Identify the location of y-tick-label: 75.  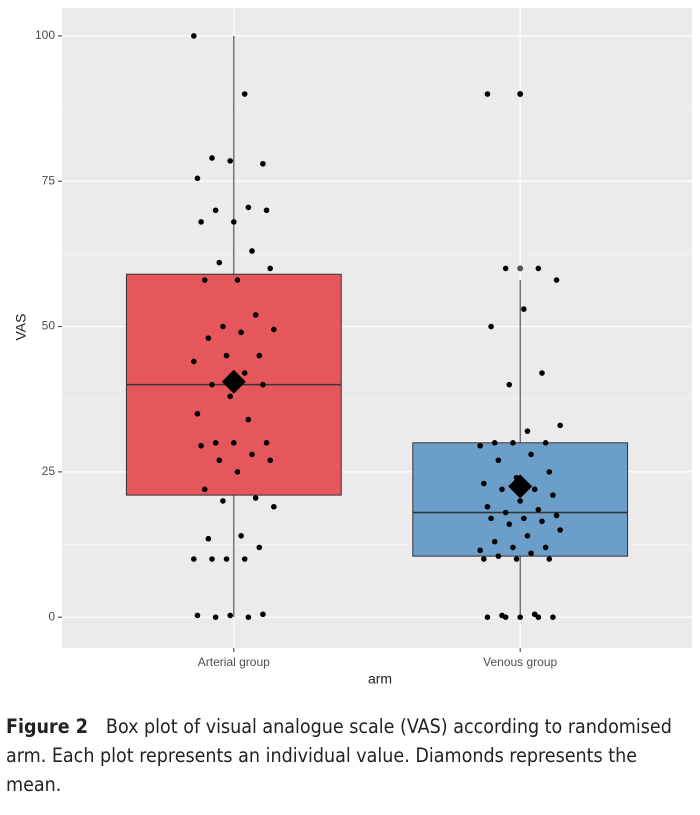
(49, 180).